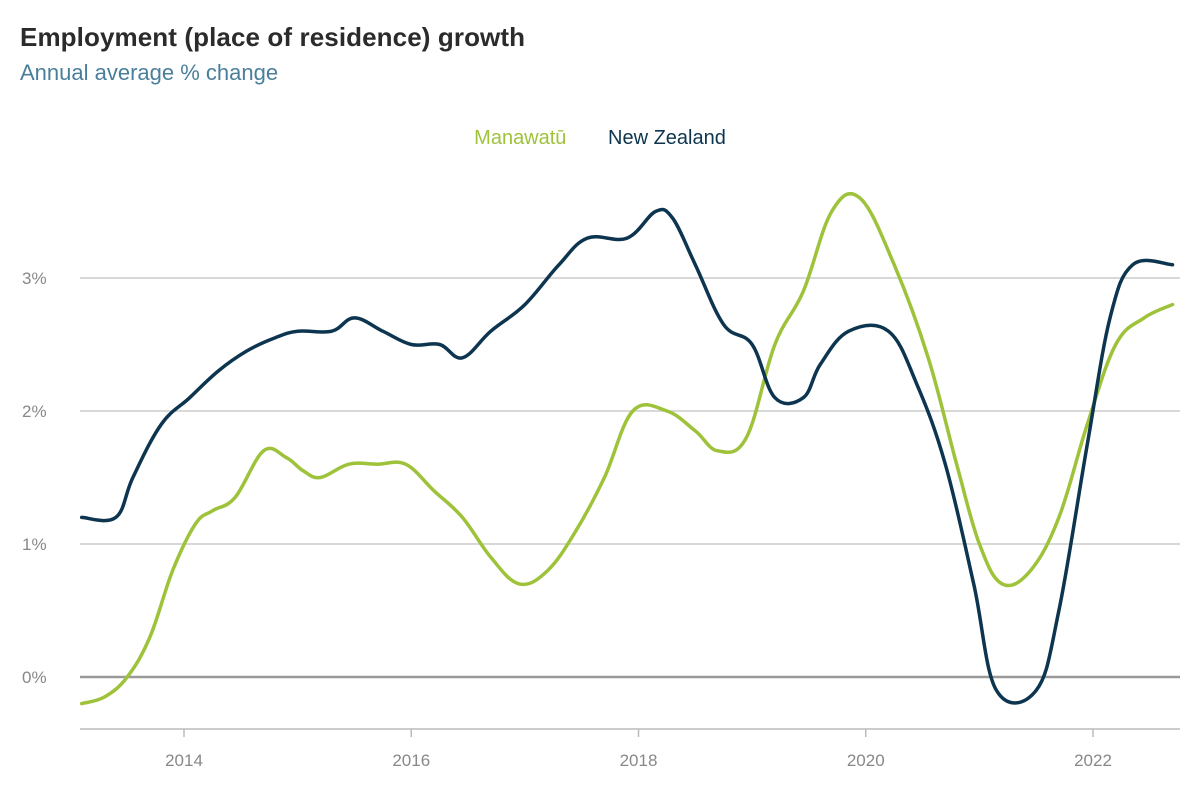 The height and width of the screenshot is (800, 1200). Describe the element at coordinates (639, 760) in the screenshot. I see `x-tick-label: 2018` at that location.